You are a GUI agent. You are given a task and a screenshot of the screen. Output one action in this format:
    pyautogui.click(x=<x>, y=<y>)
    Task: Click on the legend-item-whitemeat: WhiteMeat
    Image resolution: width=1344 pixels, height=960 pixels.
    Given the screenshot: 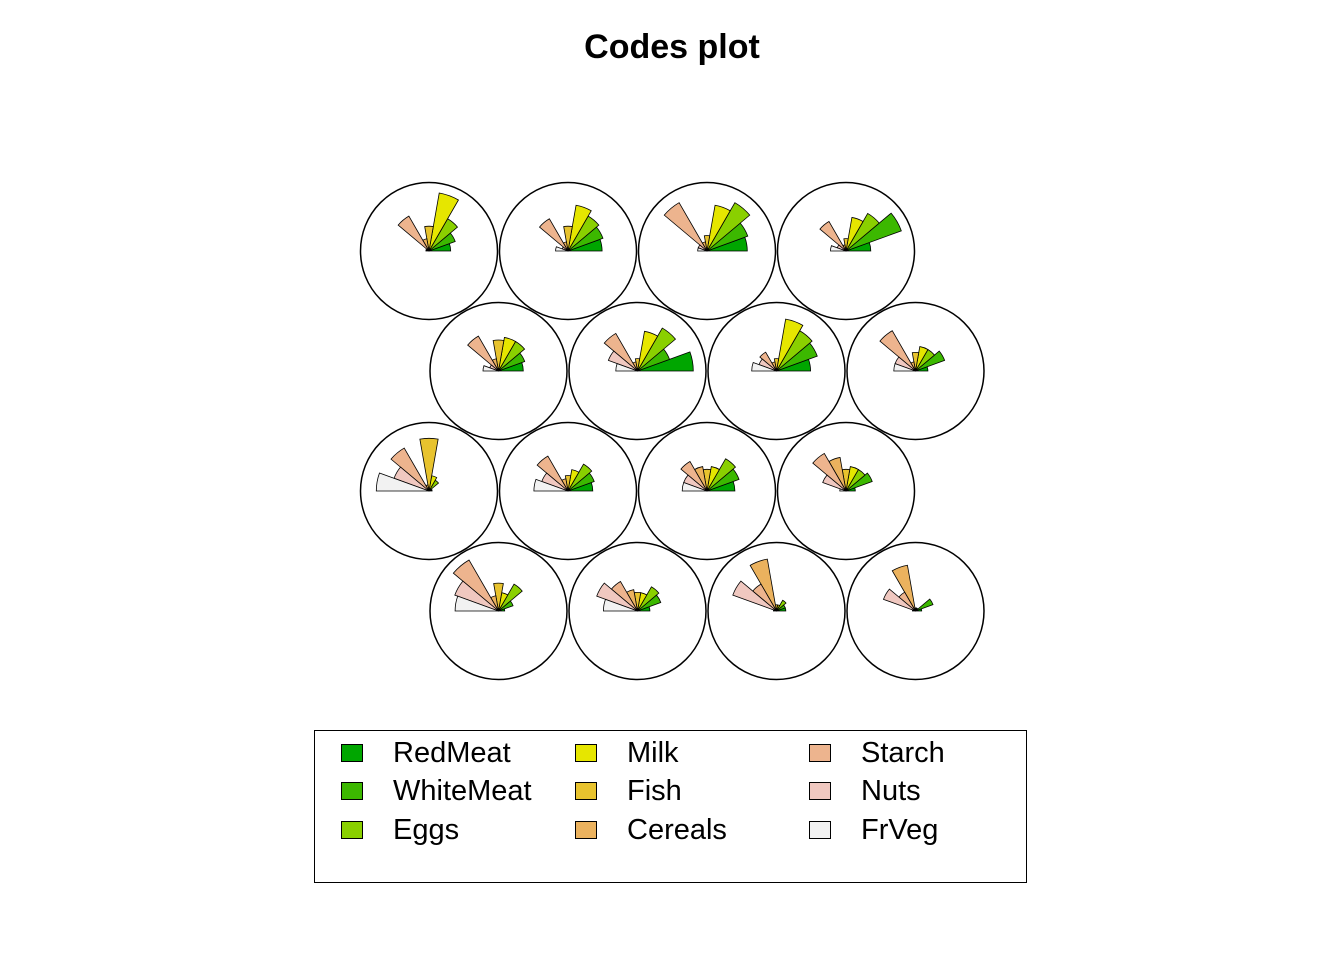 What is the action you would take?
    pyautogui.click(x=436, y=791)
    